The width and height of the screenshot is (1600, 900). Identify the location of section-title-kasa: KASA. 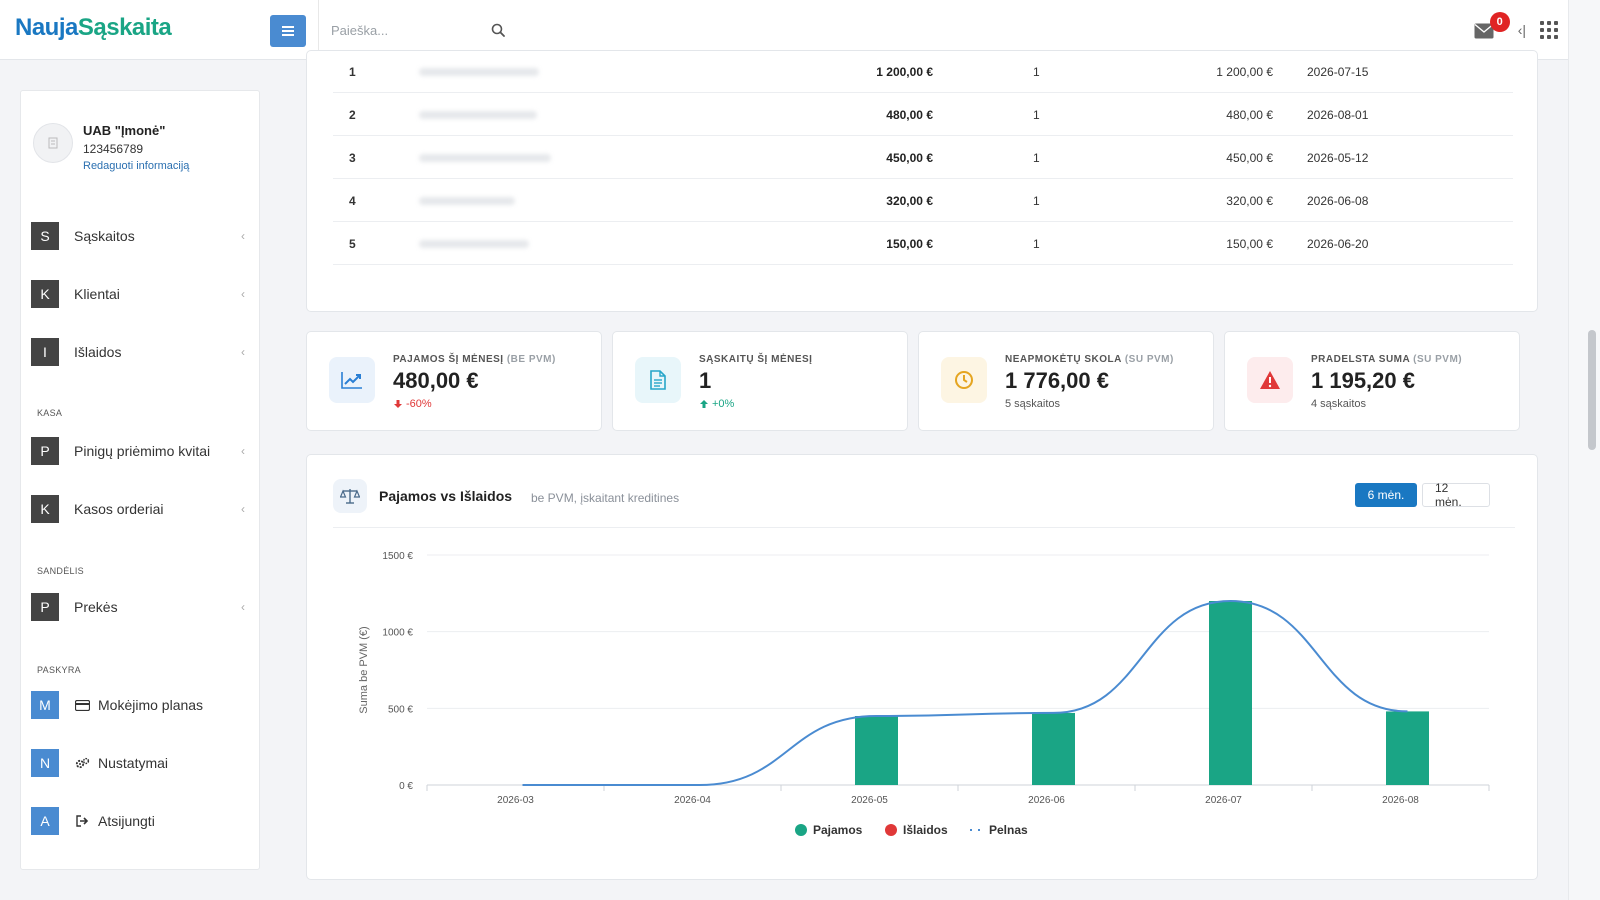
(50, 413).